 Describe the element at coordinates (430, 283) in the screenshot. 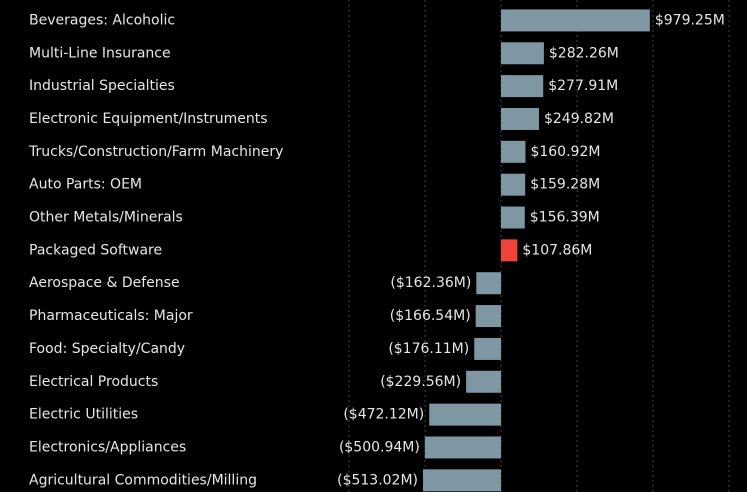

I see `value-label: ($162.36M)` at that location.